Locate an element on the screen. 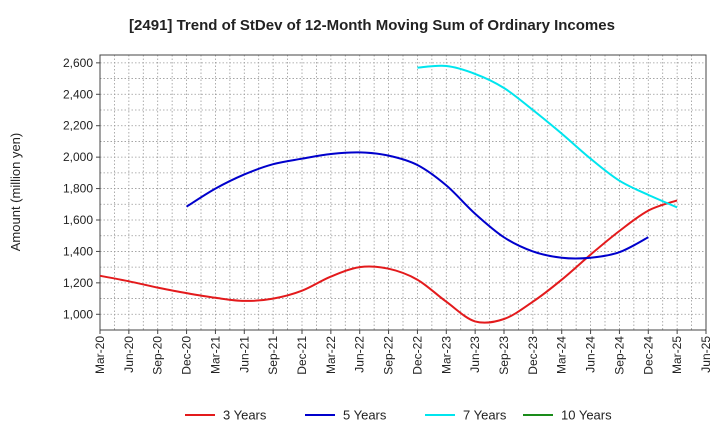 The width and height of the screenshot is (720, 440). x-tick-label: Dec-21 is located at coordinates (302, 355).